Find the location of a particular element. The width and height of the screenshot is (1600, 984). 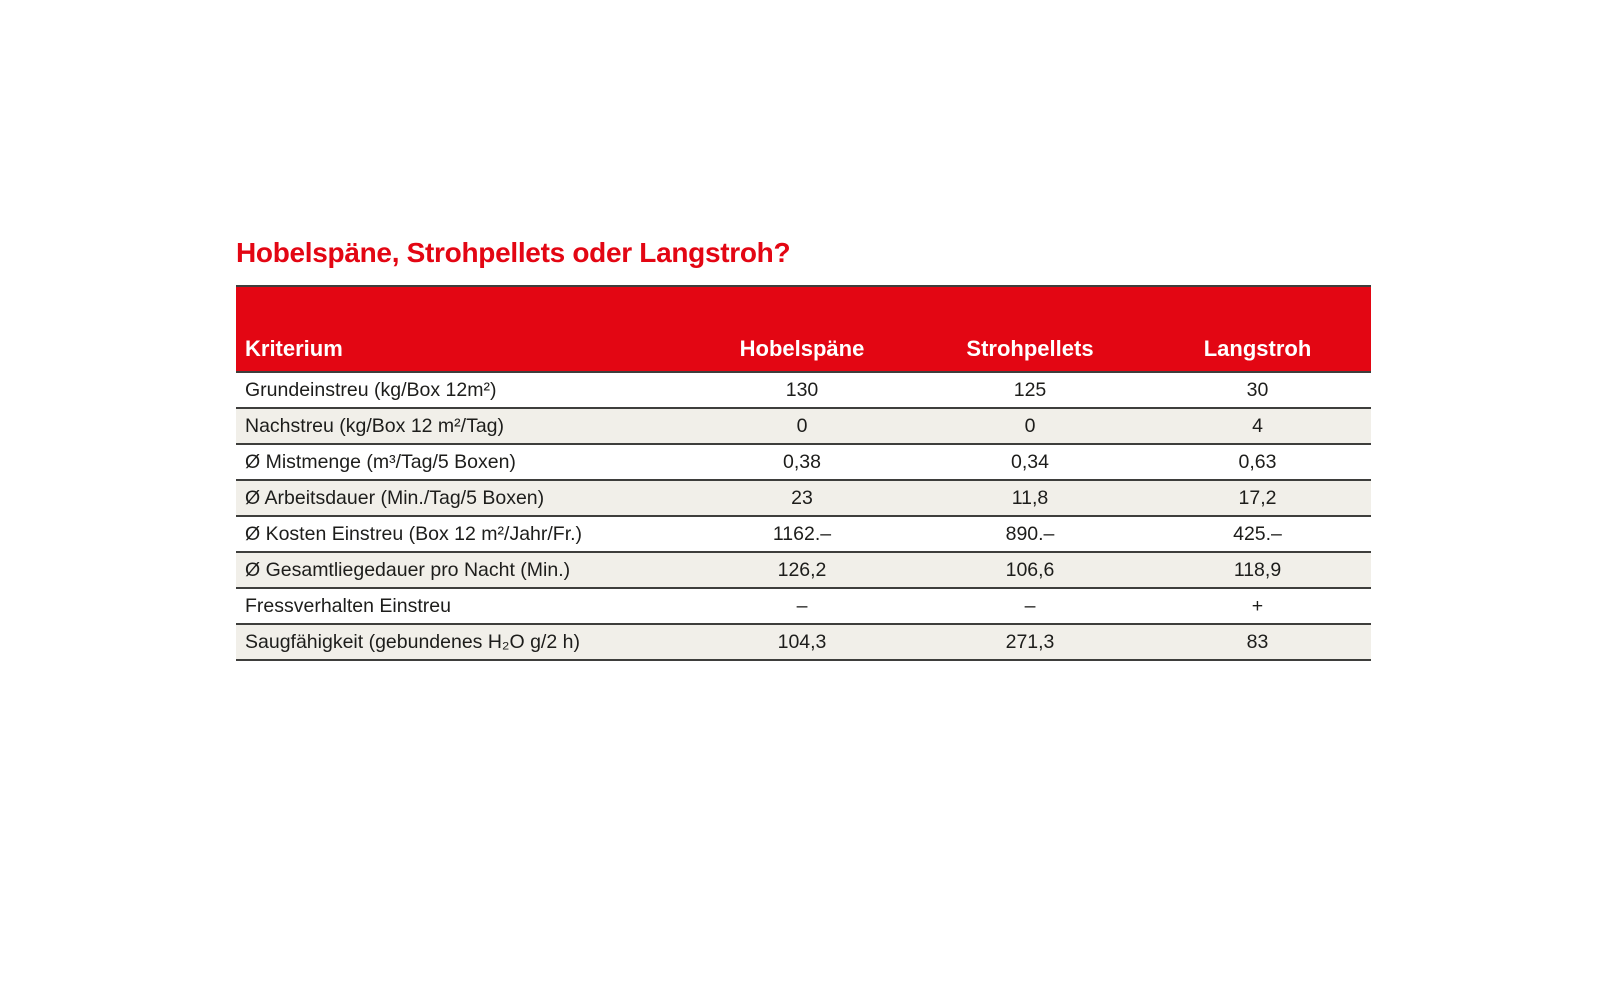

cell-hobelspaene: 126,2 is located at coordinates (802, 569).